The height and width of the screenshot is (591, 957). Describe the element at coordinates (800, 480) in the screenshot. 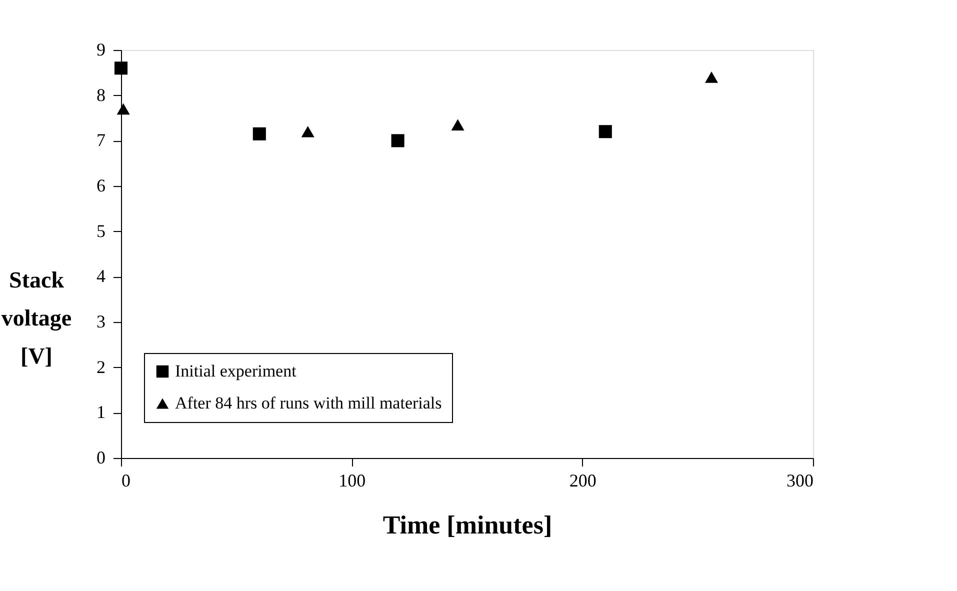

I see `x-tick-label: 300` at that location.